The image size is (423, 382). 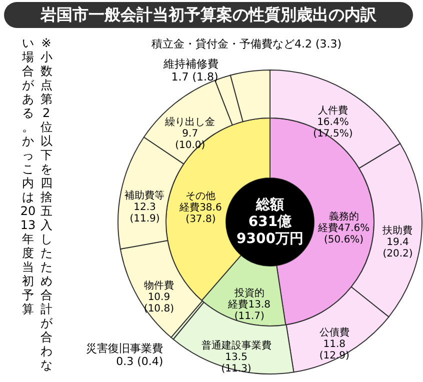 I want to click on slice-label: 維持補修費, so click(x=190, y=63).